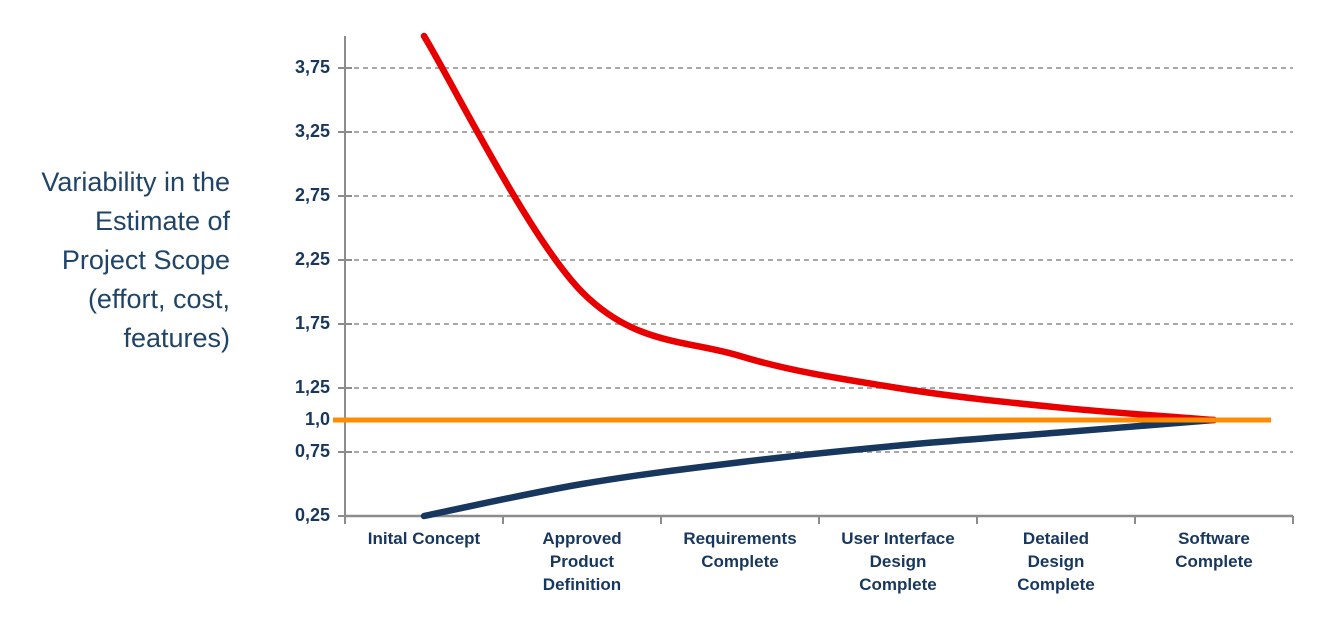 Image resolution: width=1338 pixels, height=644 pixels. Describe the element at coordinates (1056, 561) in the screenshot. I see `x-category-label: Detailed Design Complete` at that location.